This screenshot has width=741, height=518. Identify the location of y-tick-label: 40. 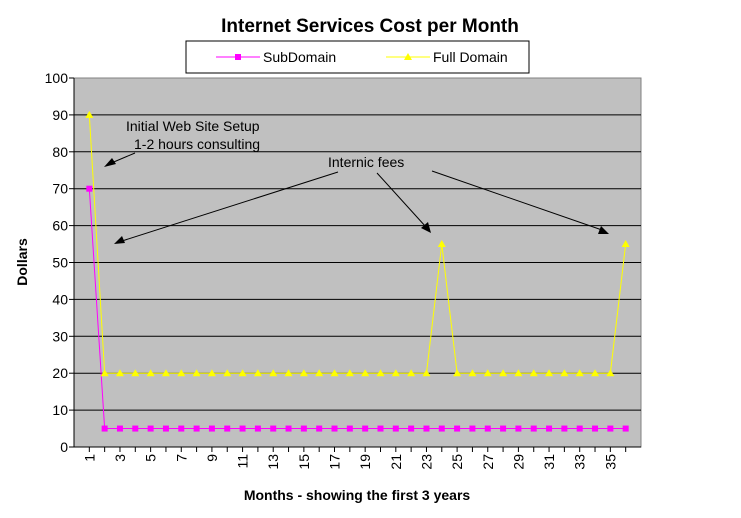
(60, 299).